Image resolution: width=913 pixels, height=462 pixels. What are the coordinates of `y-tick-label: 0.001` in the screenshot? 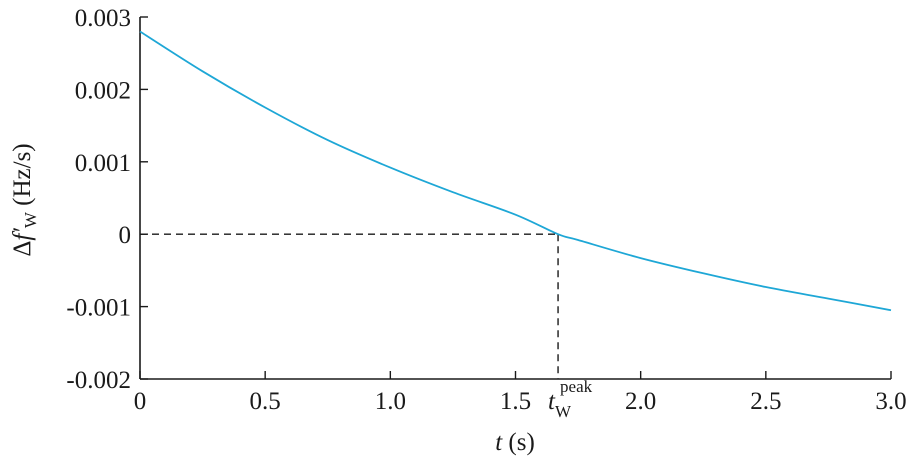 It's located at (103, 163).